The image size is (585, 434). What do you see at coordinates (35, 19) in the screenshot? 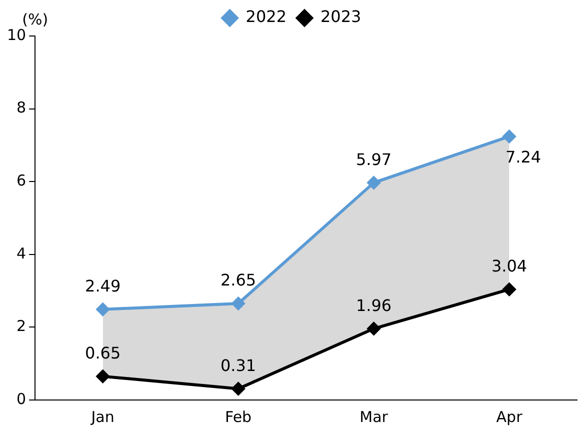
I see `y-axis-title: (%)` at bounding box center [35, 19].